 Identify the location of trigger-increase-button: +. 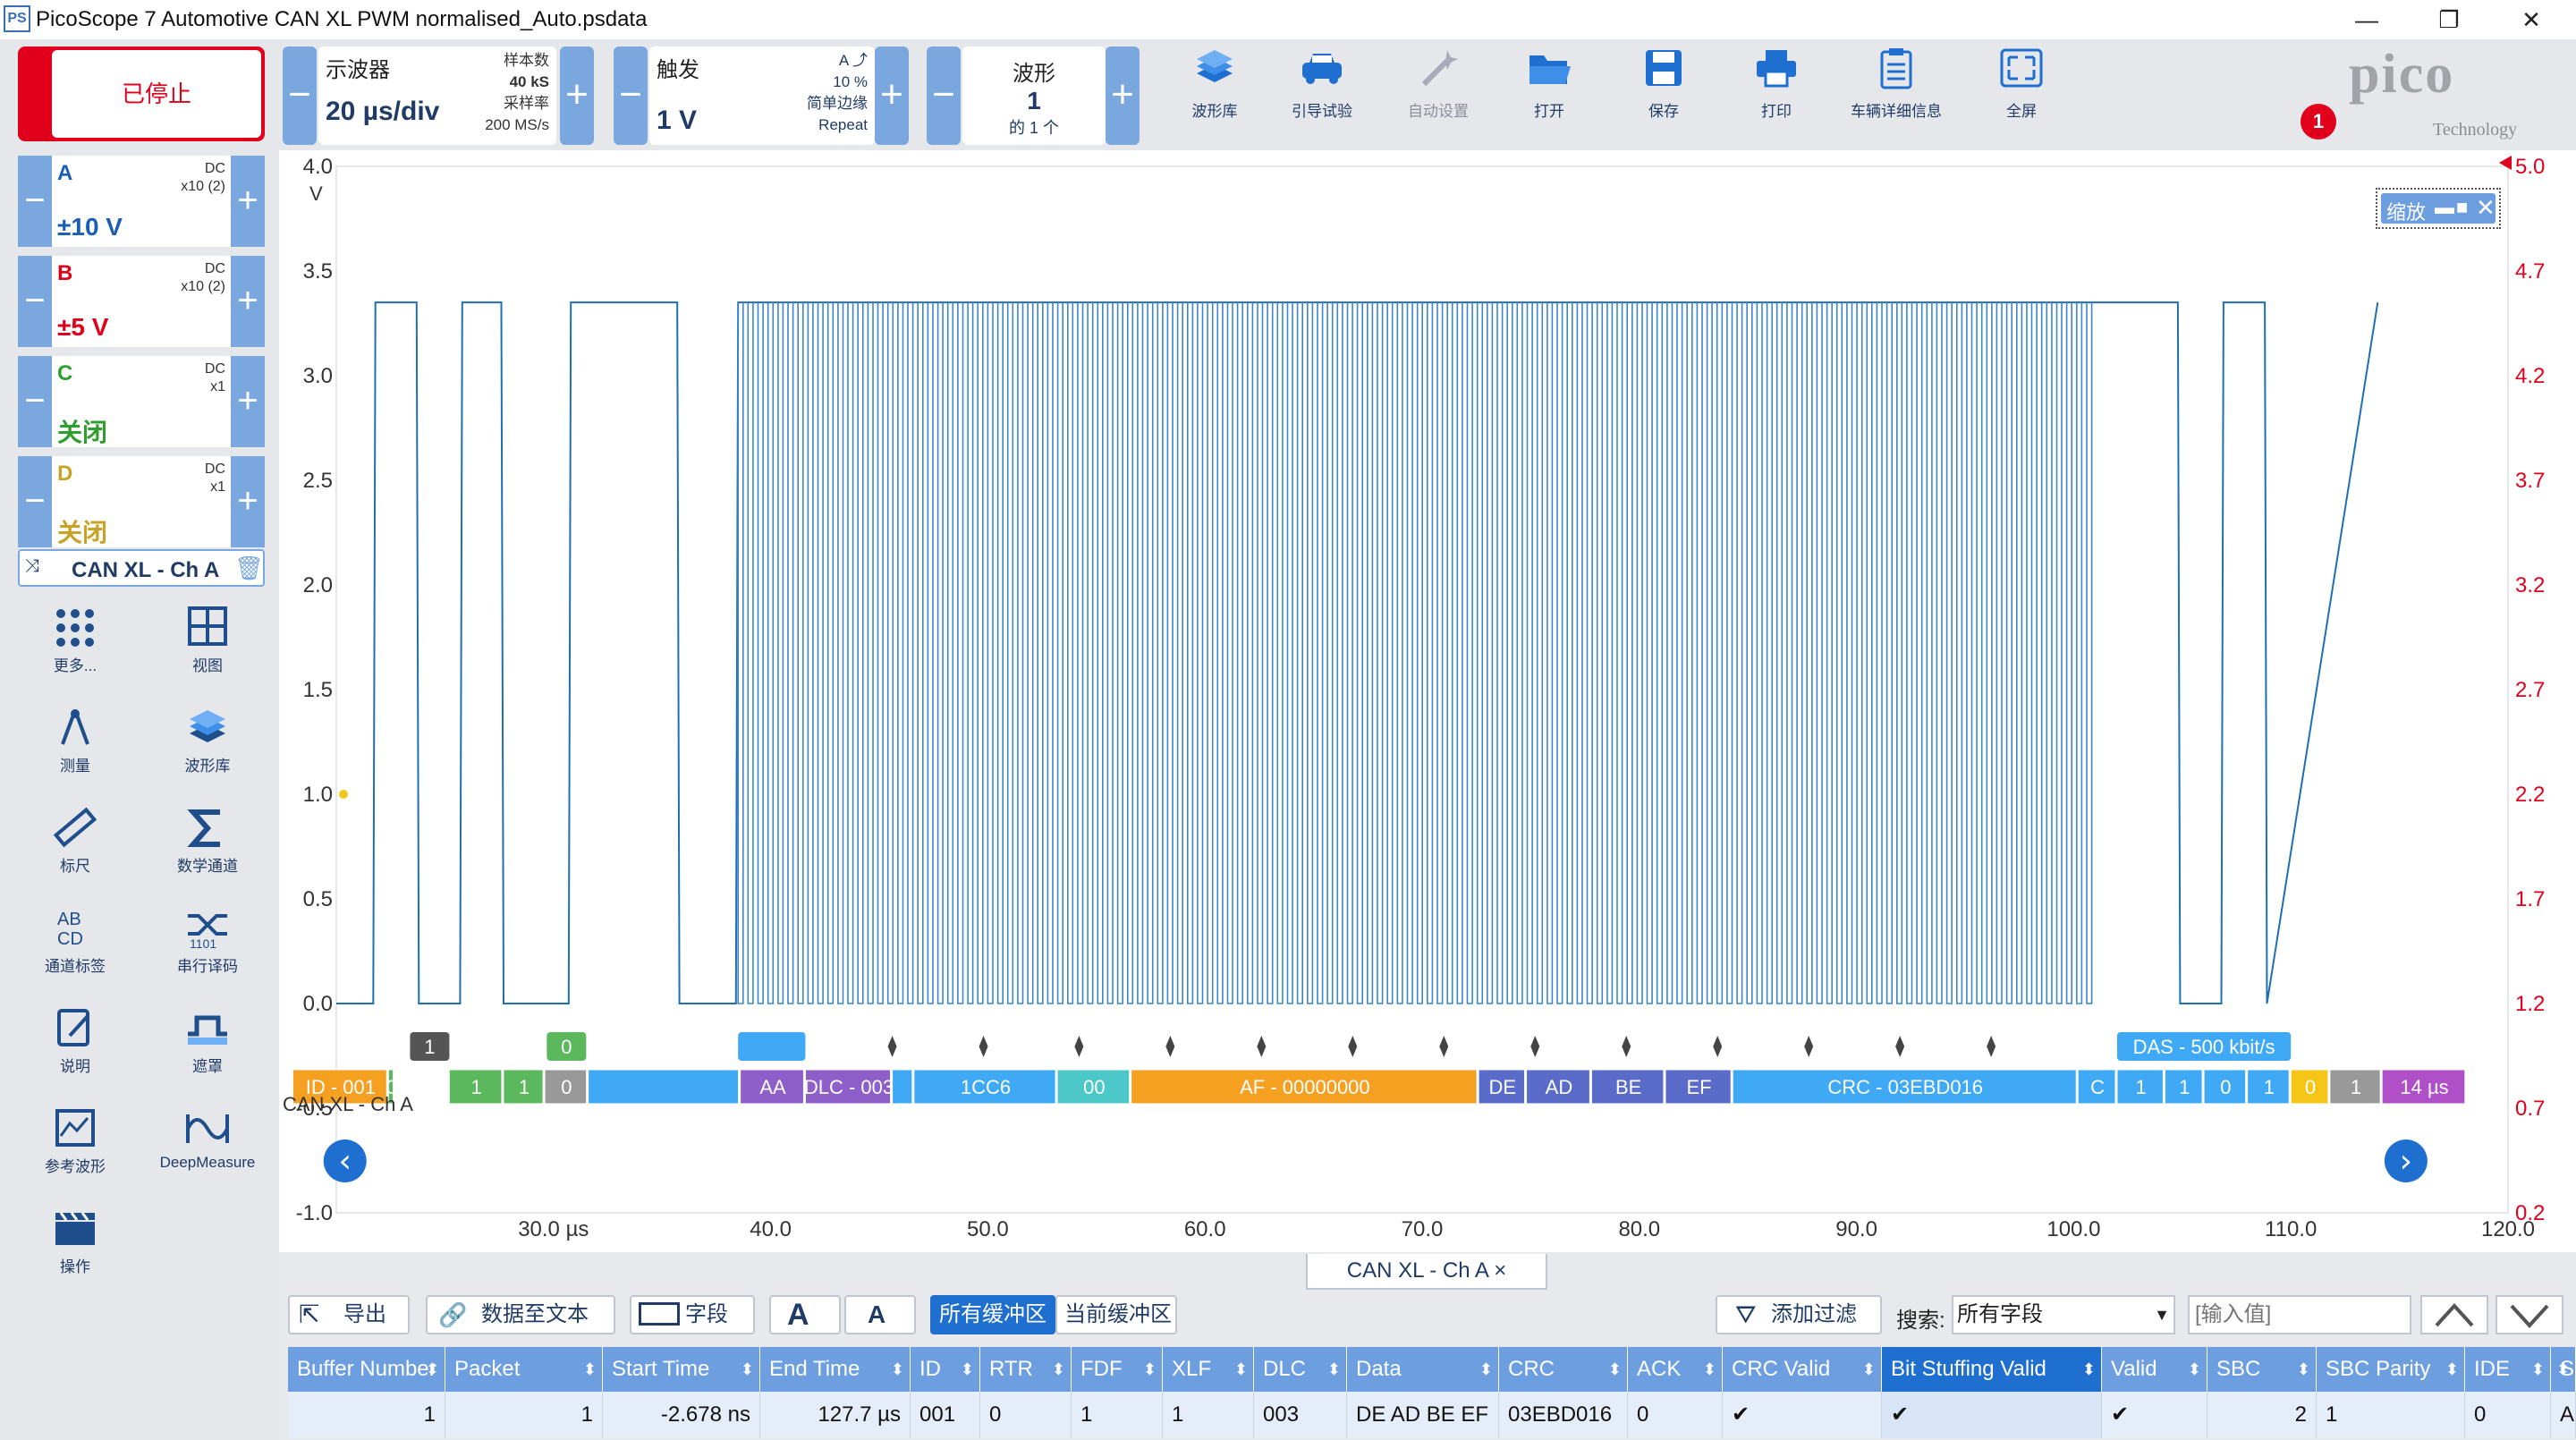
(892, 96).